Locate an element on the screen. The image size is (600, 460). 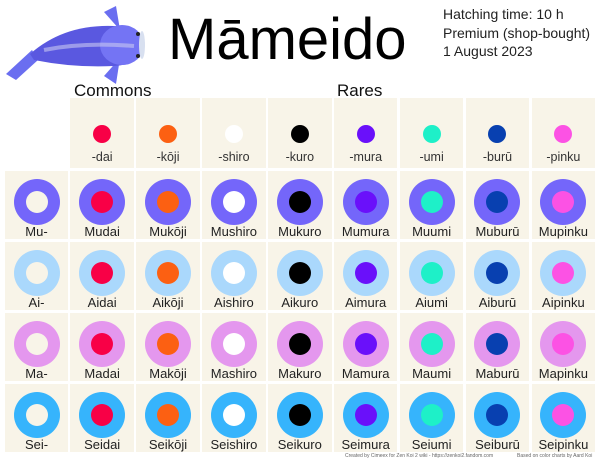
variant-cell: Makuro is located at coordinates (300, 347).